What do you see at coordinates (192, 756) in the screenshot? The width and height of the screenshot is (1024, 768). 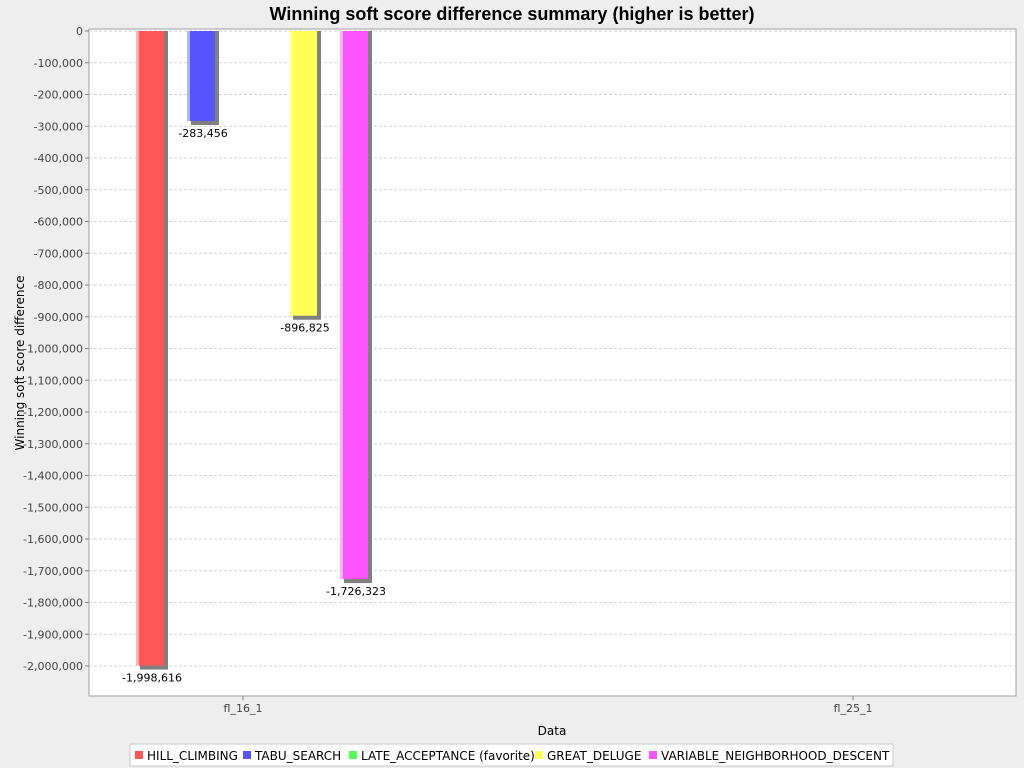 I see `legend-label: HILL_CLIMBING` at bounding box center [192, 756].